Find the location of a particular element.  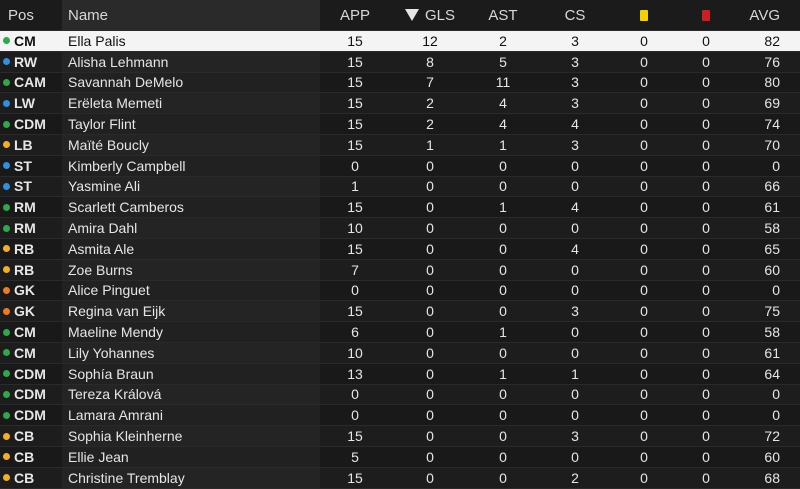

table-row: ST Kimberly Campbell 0 0 0 0 0 0 0 is located at coordinates (400, 166).